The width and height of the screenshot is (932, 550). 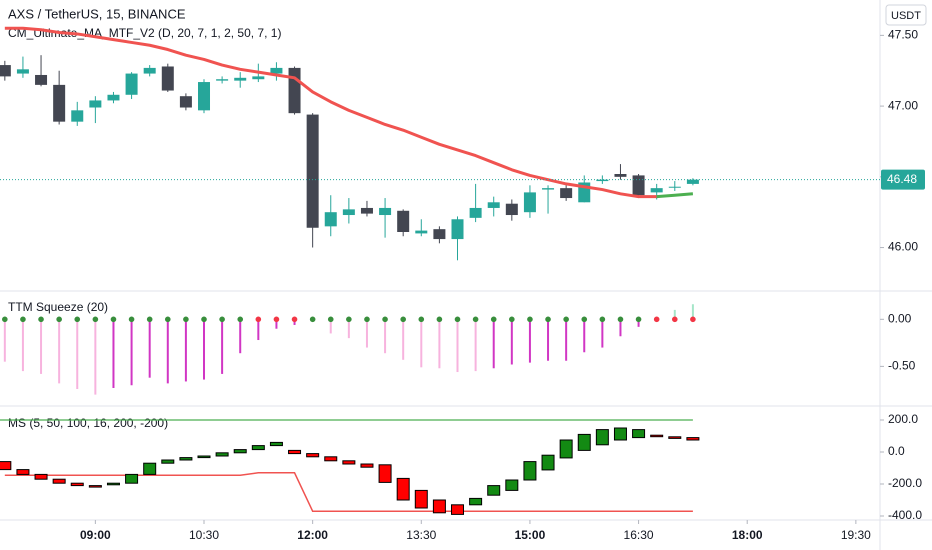 What do you see at coordinates (421, 535) in the screenshot?
I see `x-tick-label: 13:30` at bounding box center [421, 535].